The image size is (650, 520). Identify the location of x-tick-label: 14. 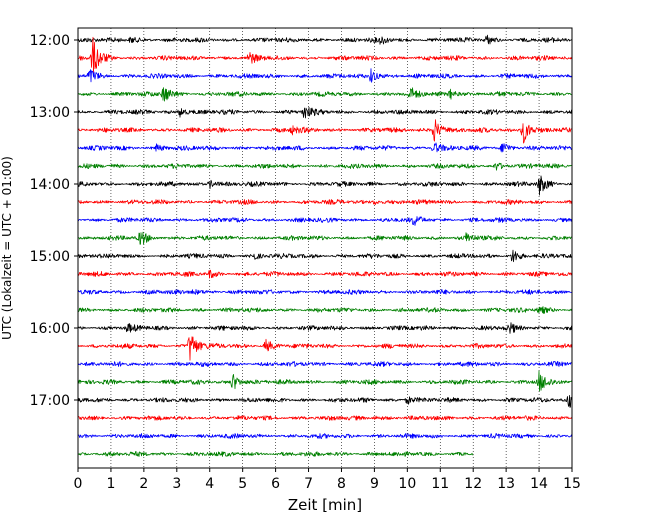
(539, 484).